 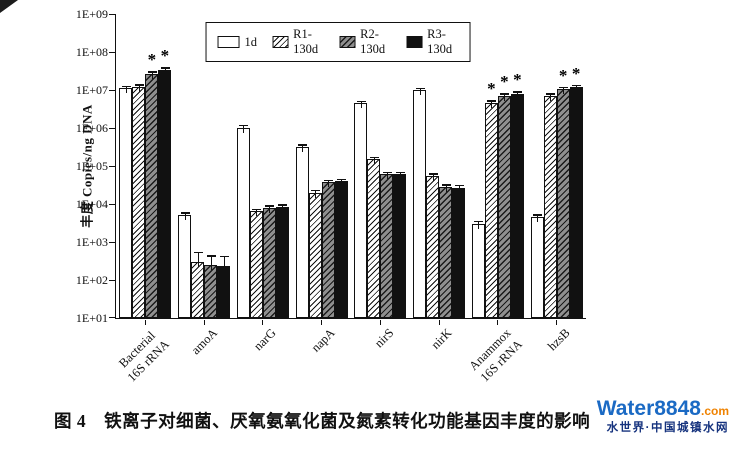 I want to click on legend: 1d R1-130d R2-130d R3-130d, so click(x=338, y=42).